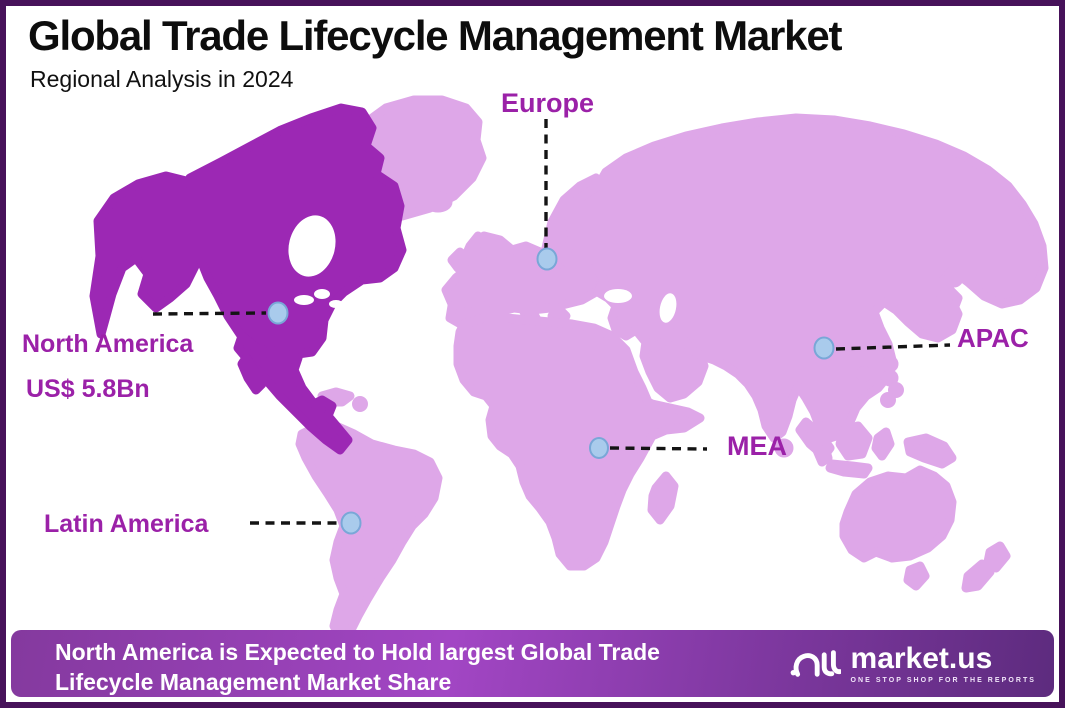 The width and height of the screenshot is (1065, 708). Describe the element at coordinates (459, 260) in the screenshot. I see `island-ireland` at that location.